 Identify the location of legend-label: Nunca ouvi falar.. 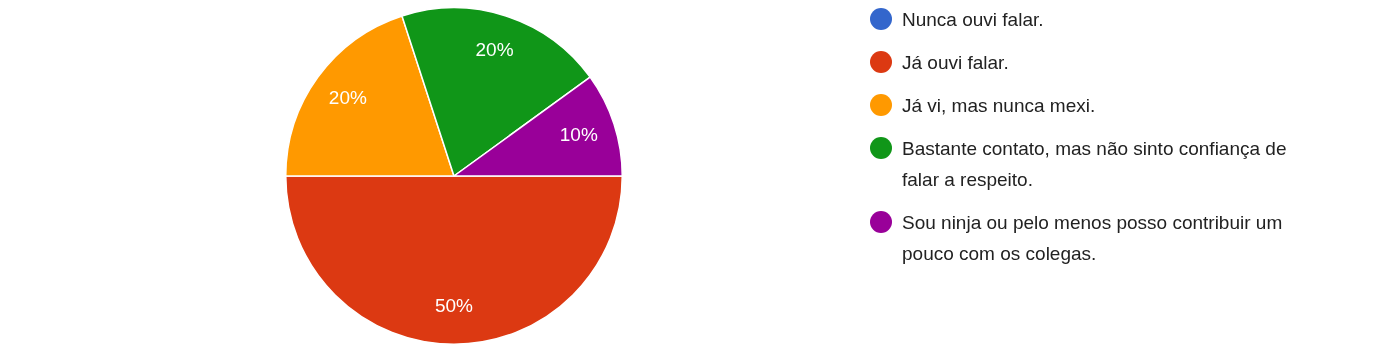
(973, 20).